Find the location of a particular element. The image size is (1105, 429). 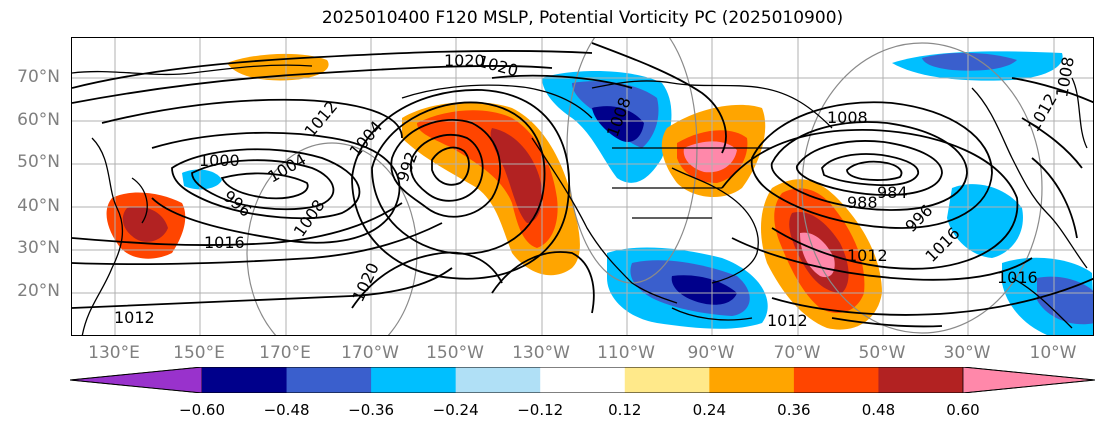

lon-label-30w: 30°W is located at coordinates (967, 353).